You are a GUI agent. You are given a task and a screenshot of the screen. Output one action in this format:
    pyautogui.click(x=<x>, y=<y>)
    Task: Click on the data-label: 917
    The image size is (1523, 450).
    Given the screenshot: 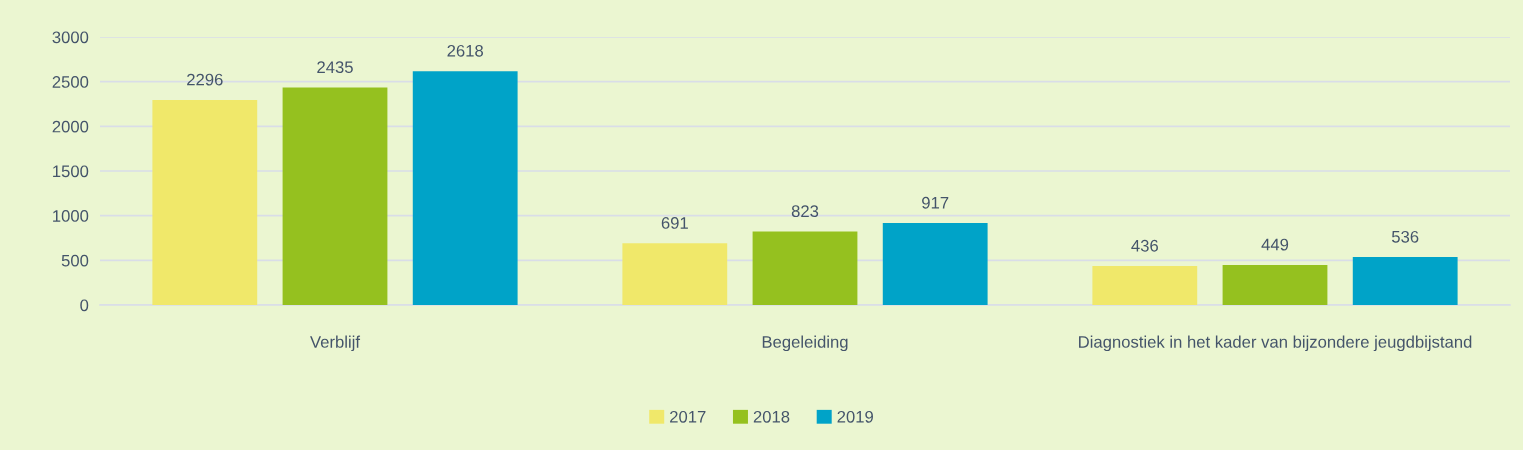 What is the action you would take?
    pyautogui.click(x=935, y=202)
    